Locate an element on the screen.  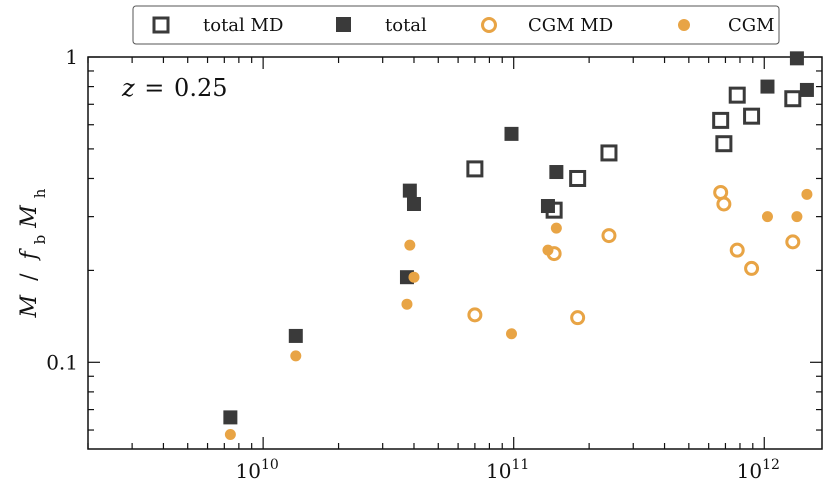
annotation-eq: = is located at coordinates (154, 88).